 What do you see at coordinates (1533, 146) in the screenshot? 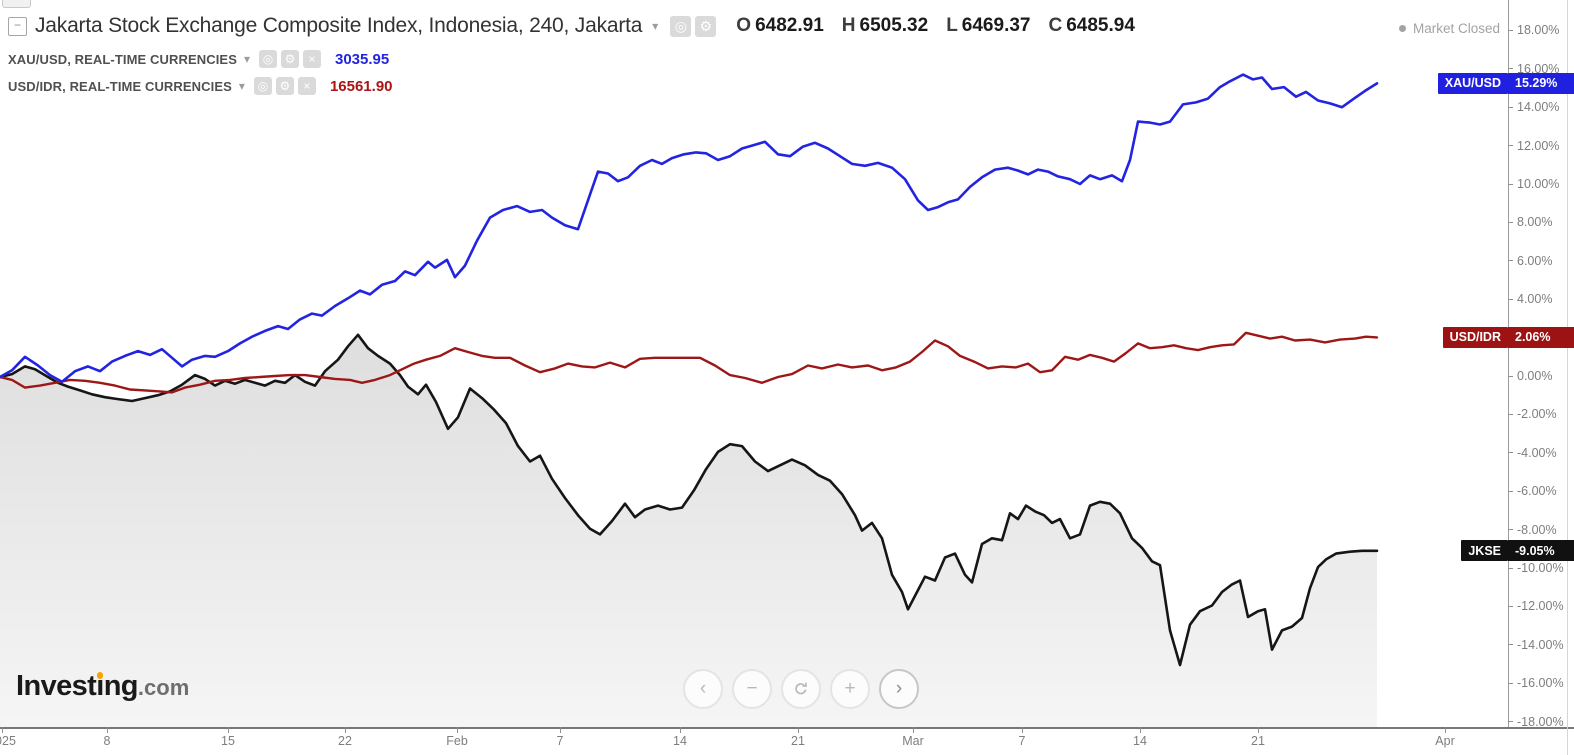
I see `price-axis-tick: 12.00%` at bounding box center [1533, 146].